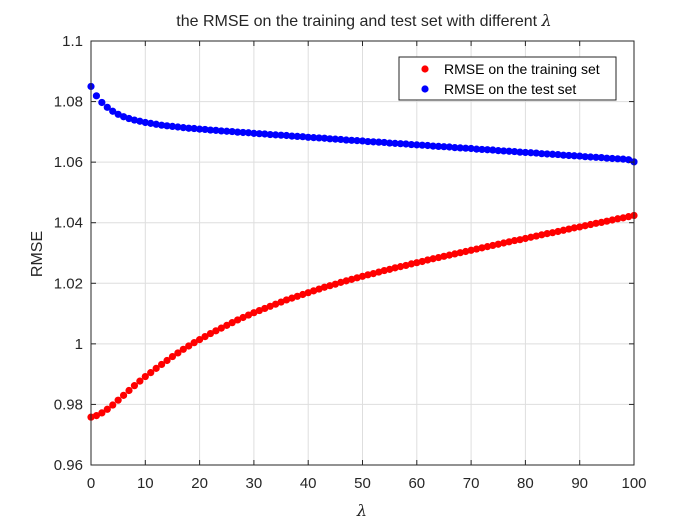 Image resolution: width=700 pixels, height=530 pixels. I want to click on x-tick-label: 20, so click(199, 483).